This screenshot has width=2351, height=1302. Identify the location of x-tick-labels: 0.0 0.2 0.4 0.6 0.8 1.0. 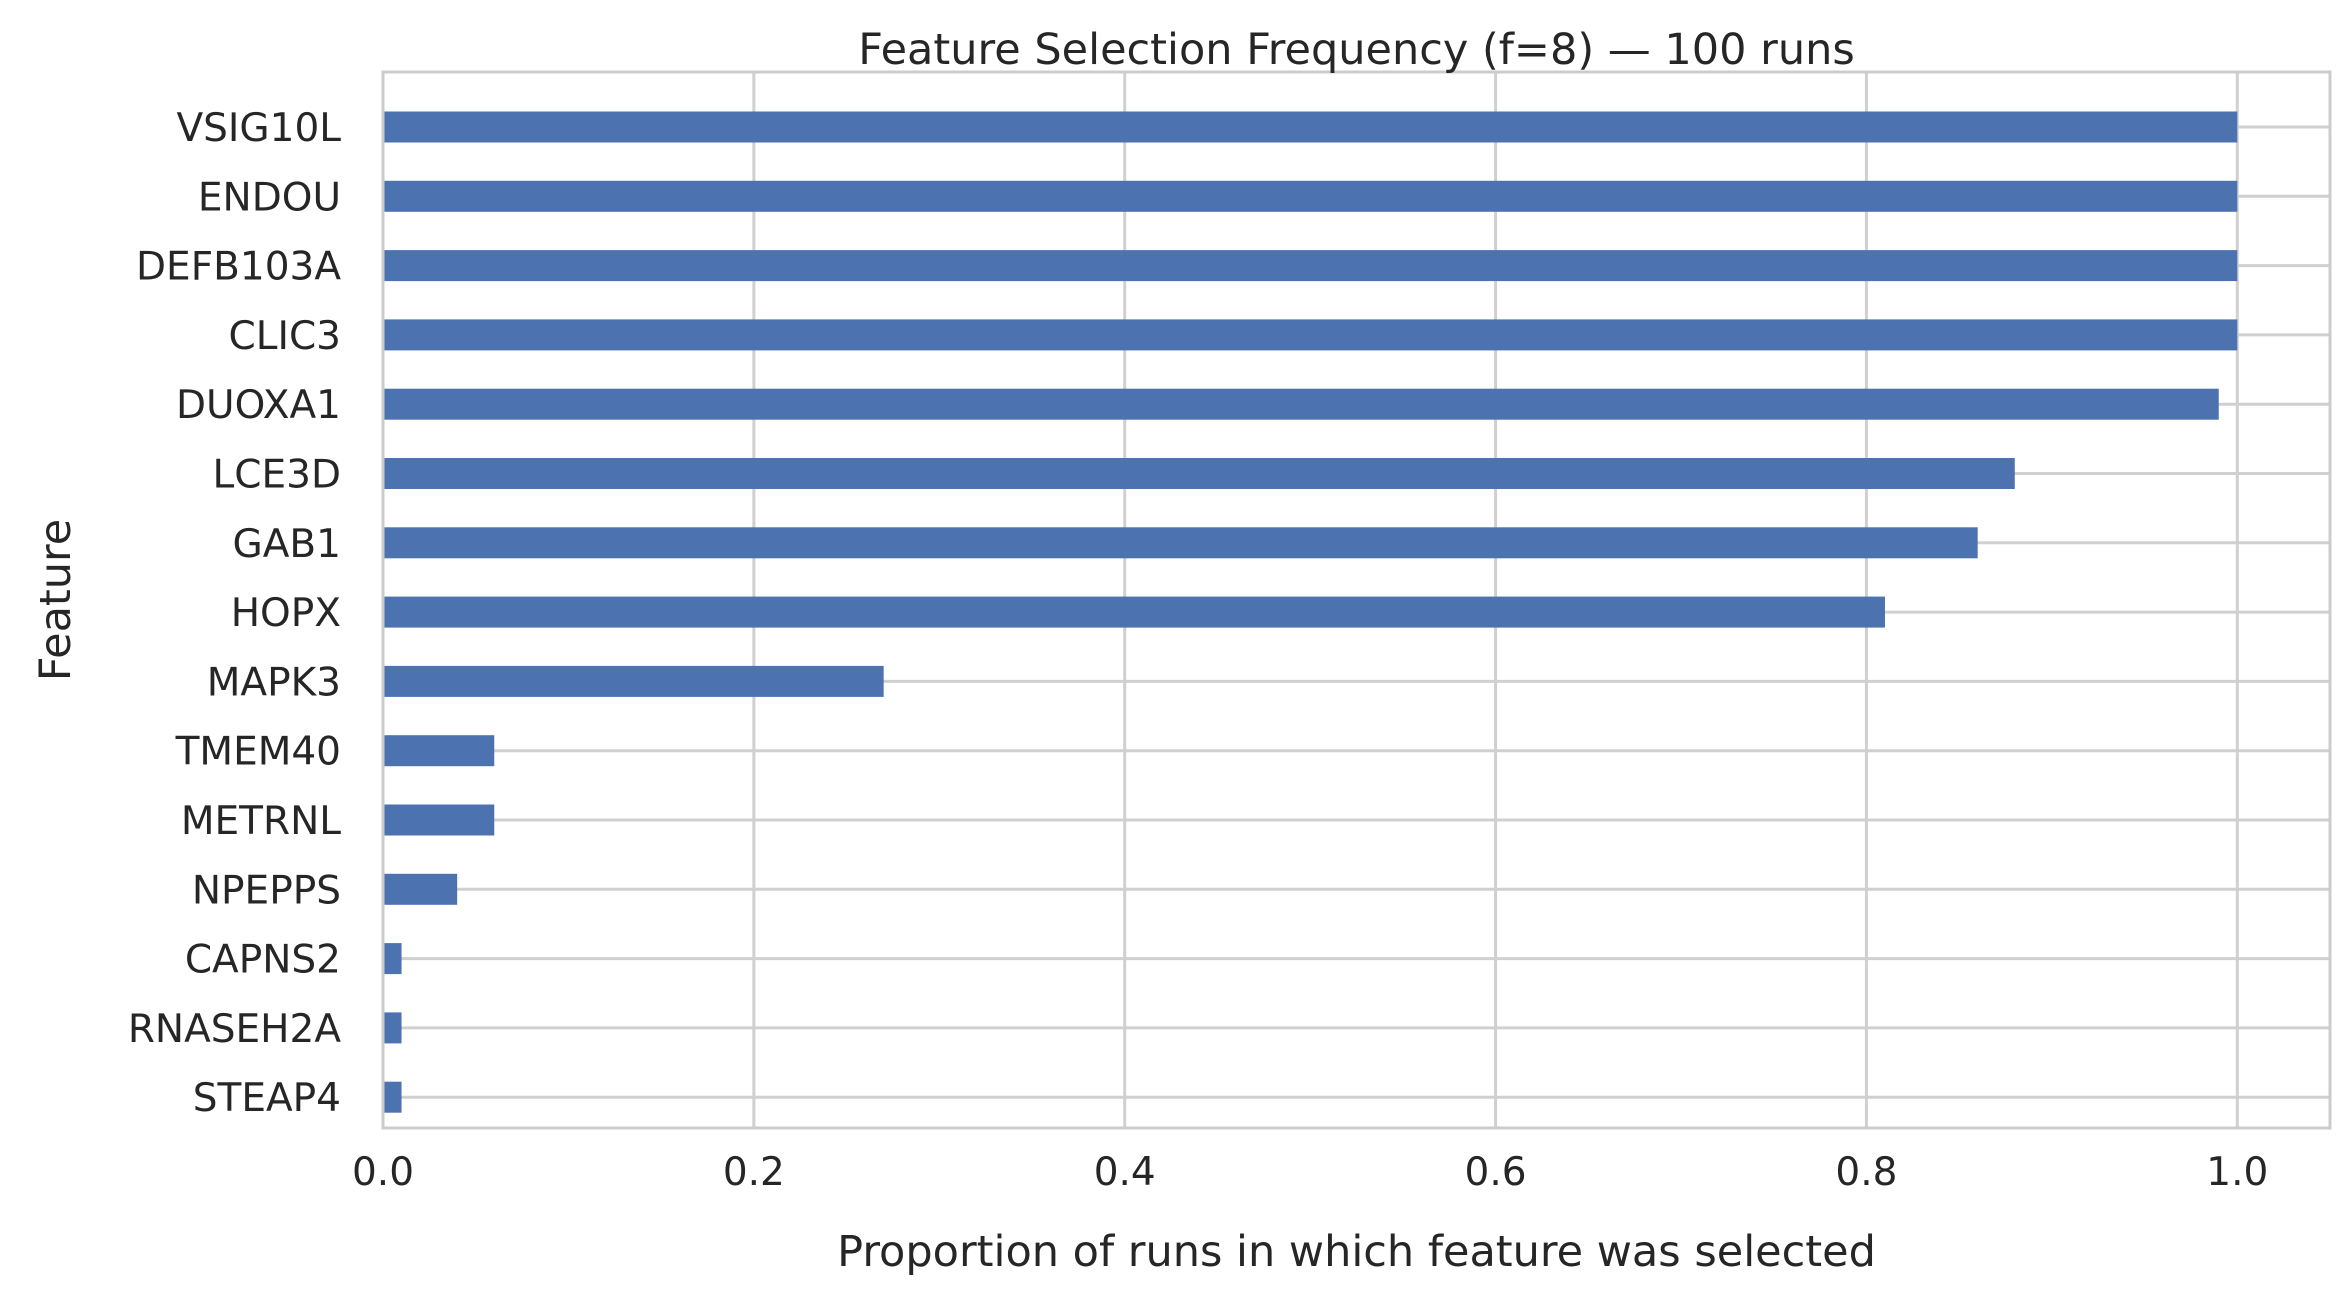
(1310, 1172).